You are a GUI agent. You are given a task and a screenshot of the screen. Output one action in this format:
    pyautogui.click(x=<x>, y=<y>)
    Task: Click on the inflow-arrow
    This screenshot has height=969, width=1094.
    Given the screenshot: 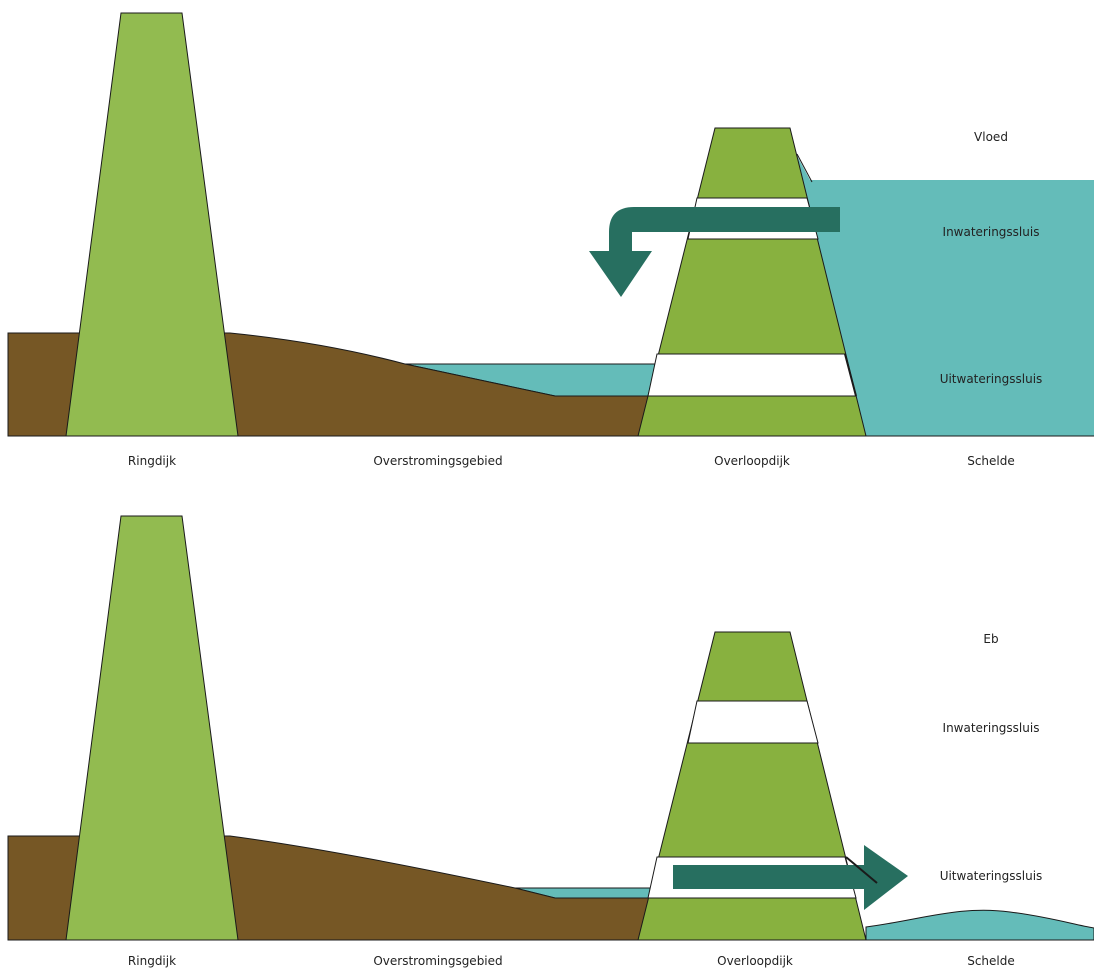 What is the action you would take?
    pyautogui.click(x=714, y=252)
    